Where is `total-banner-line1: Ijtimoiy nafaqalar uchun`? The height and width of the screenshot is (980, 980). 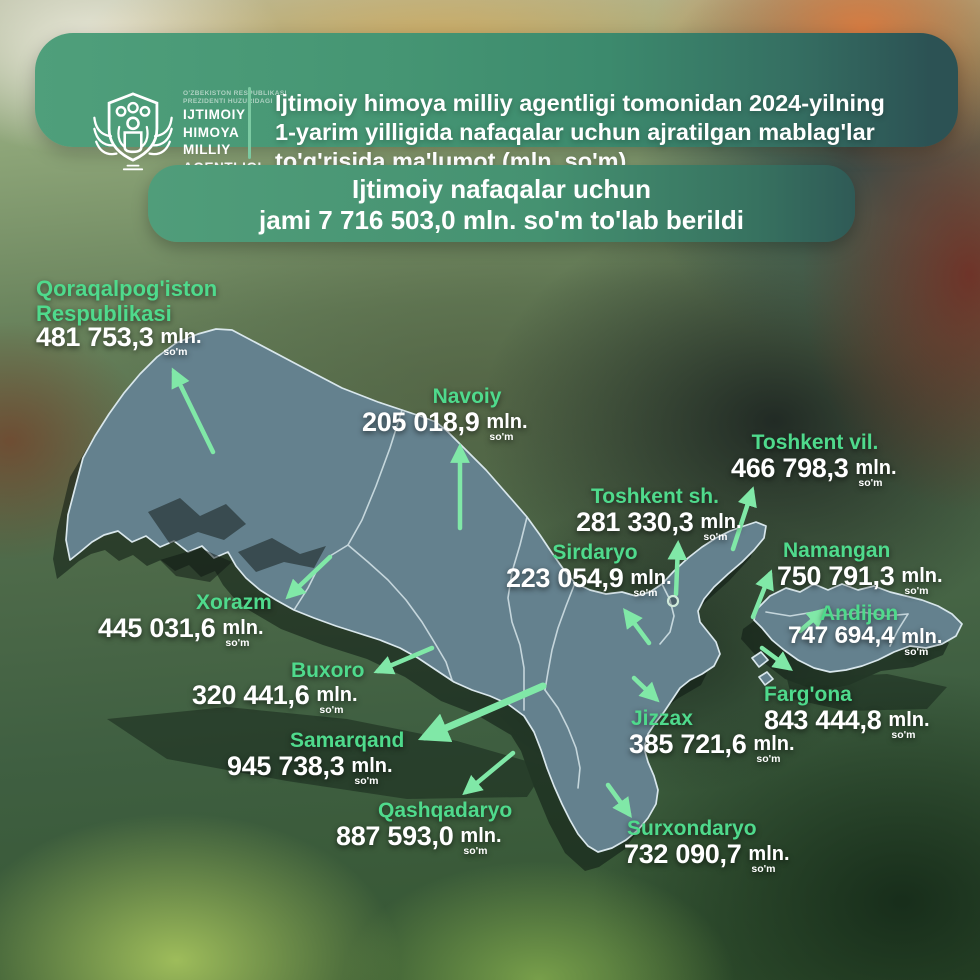 total-banner-line1: Ijtimoiy nafaqalar uchun is located at coordinates (501, 189).